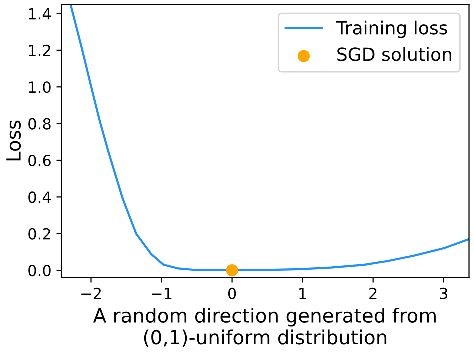  I want to click on y-tick-label: 1.2, so click(39, 50).